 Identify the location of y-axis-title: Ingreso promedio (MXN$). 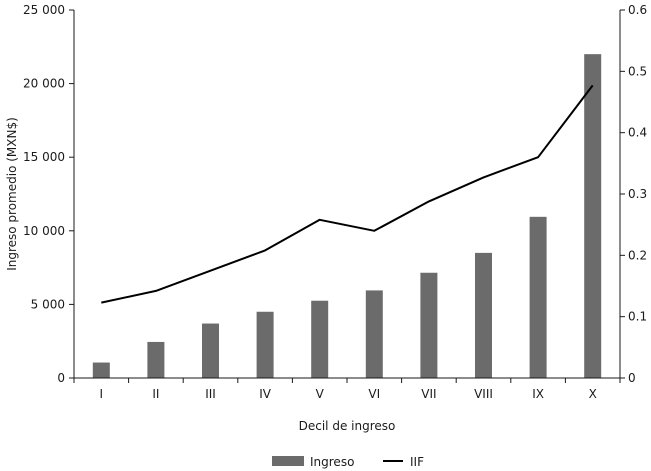
(12, 194).